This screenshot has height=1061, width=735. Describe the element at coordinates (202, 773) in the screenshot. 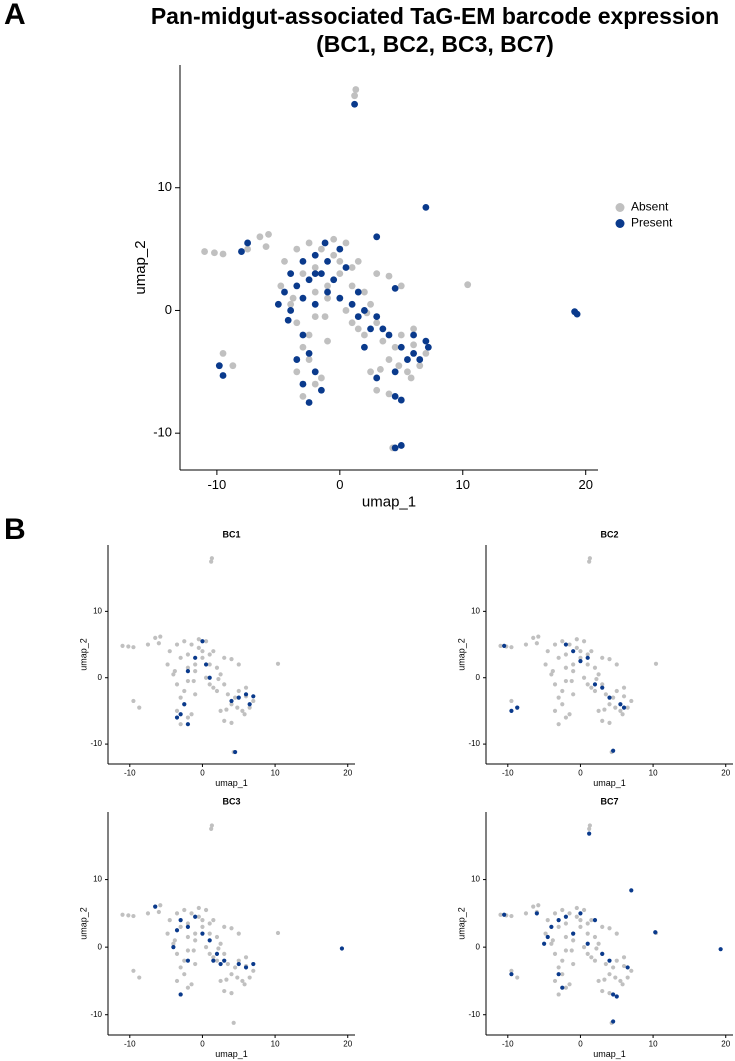

I see `x-tick-label: 0` at that location.